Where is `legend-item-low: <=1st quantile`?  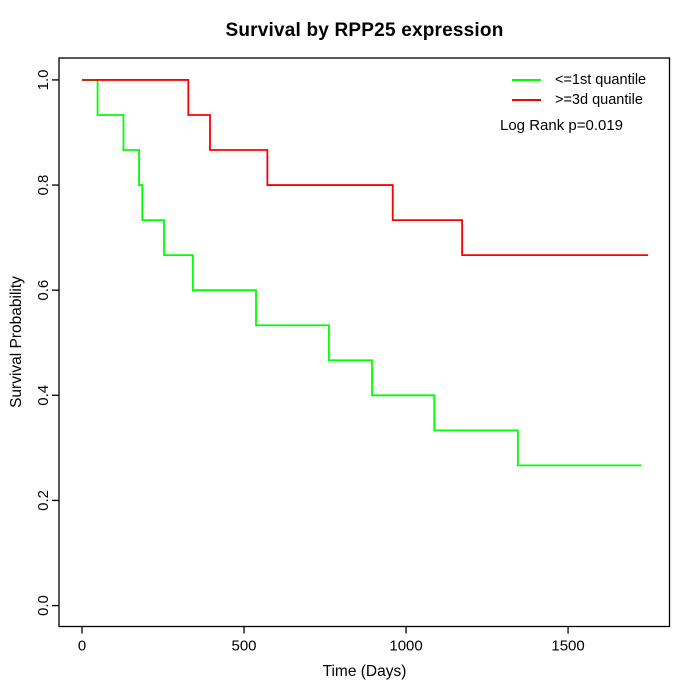
legend-item-low: <=1st quantile is located at coordinates (579, 80).